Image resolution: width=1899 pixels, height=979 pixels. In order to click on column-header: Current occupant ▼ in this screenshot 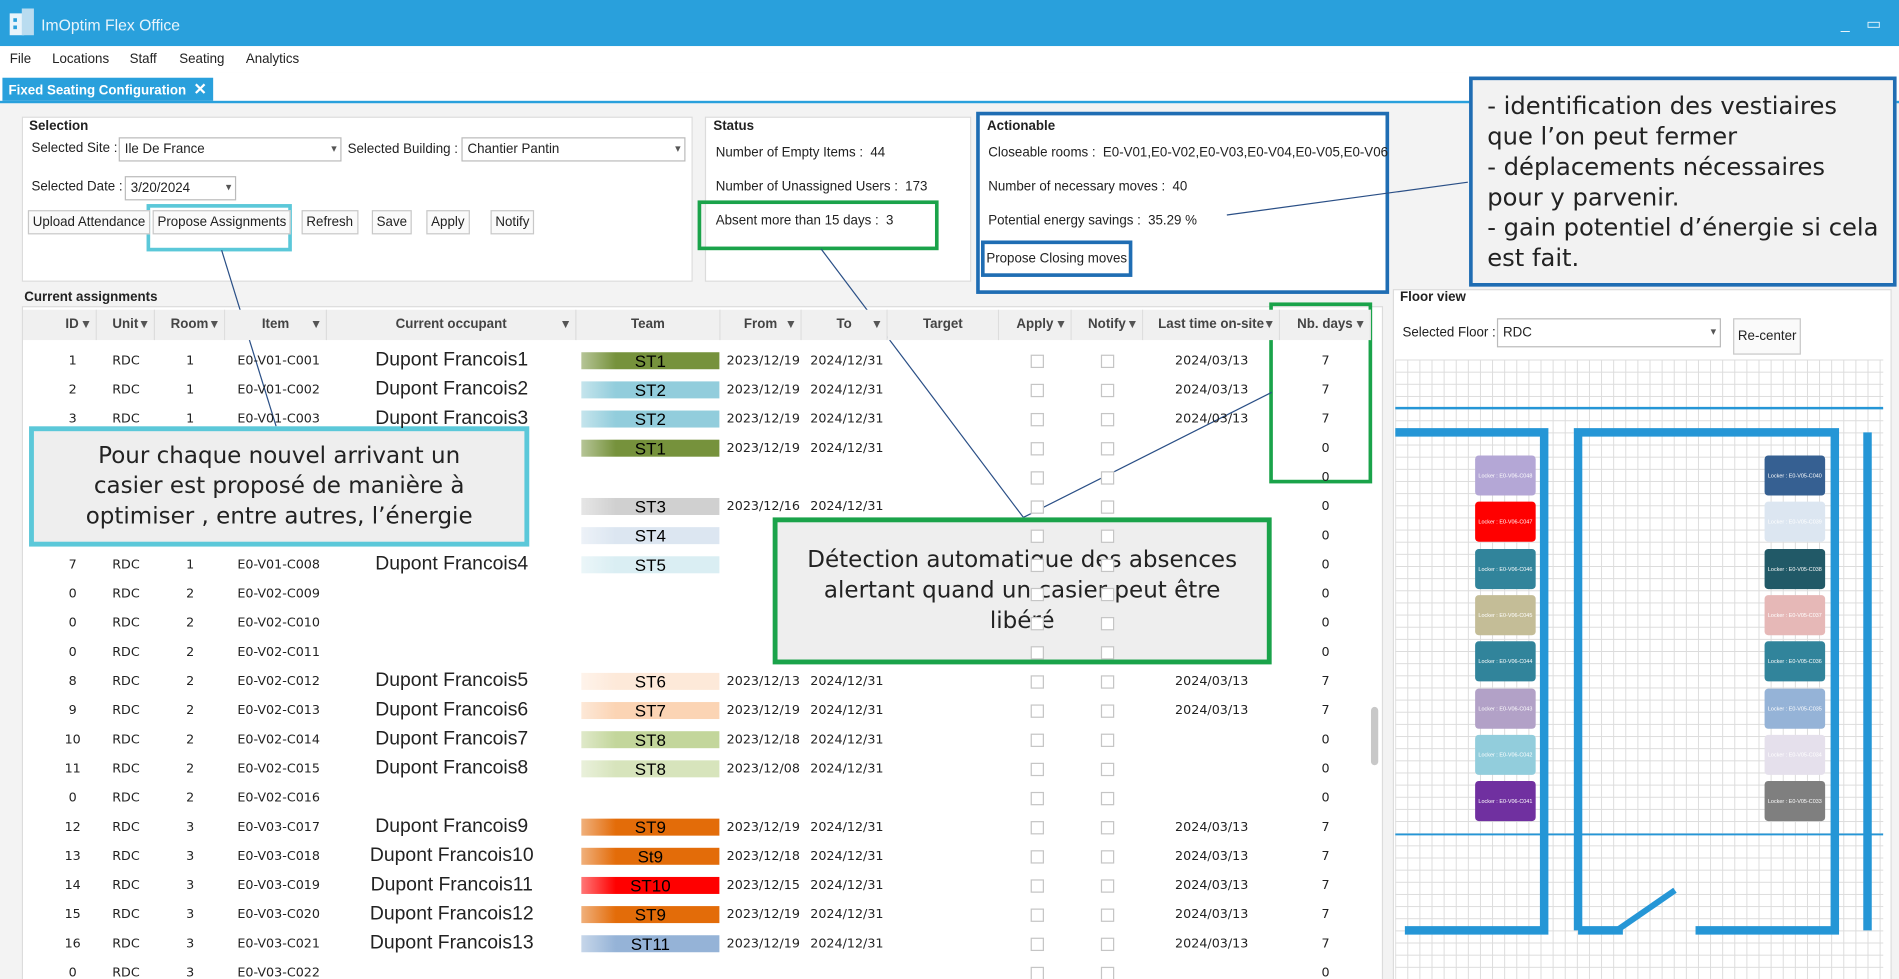, I will do `click(451, 325)`.